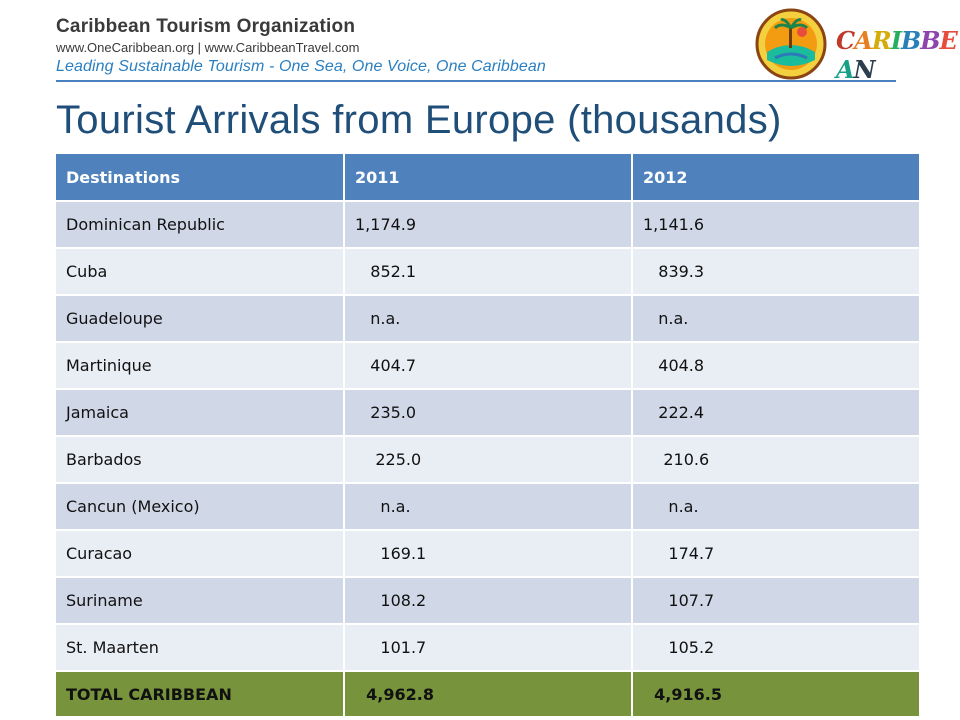 The height and width of the screenshot is (720, 960). I want to click on table-row: Barbados 225.0 210.6, so click(488, 460).